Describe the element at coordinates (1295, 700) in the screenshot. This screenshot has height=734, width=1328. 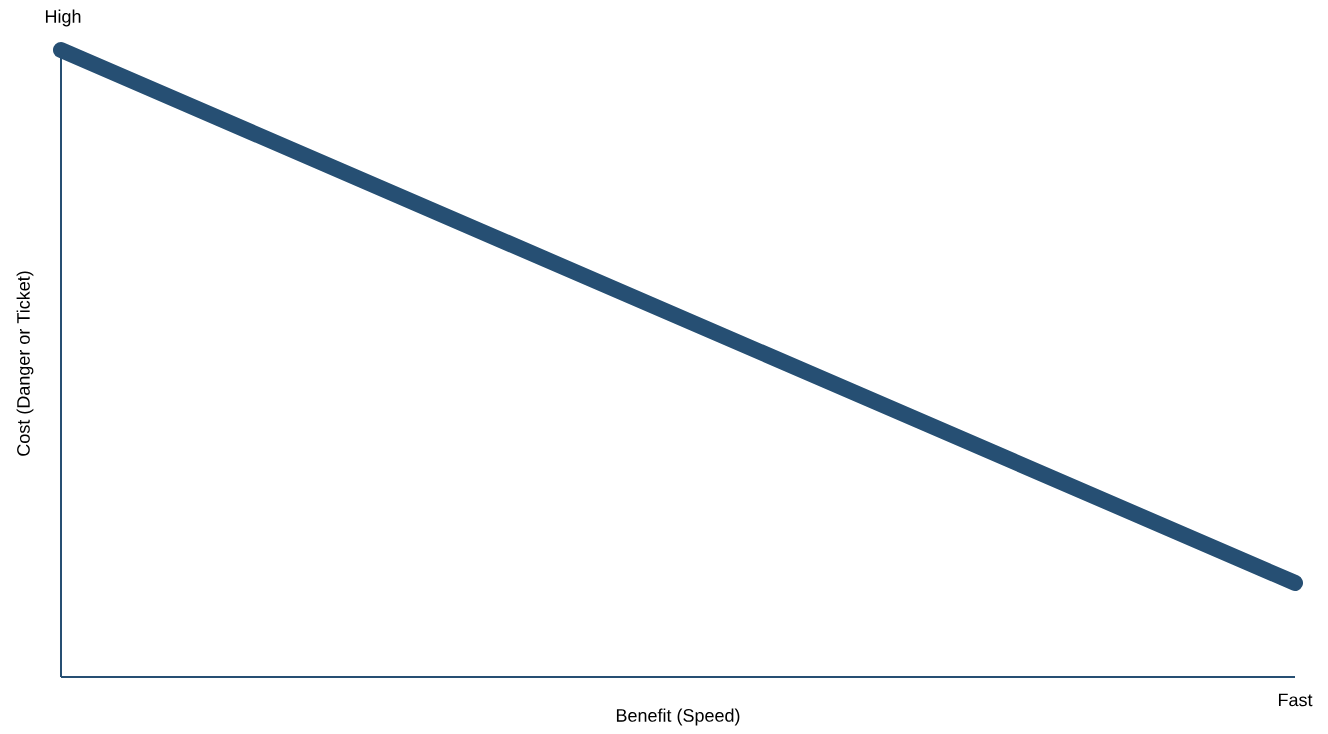
I see `text: Fast` at that location.